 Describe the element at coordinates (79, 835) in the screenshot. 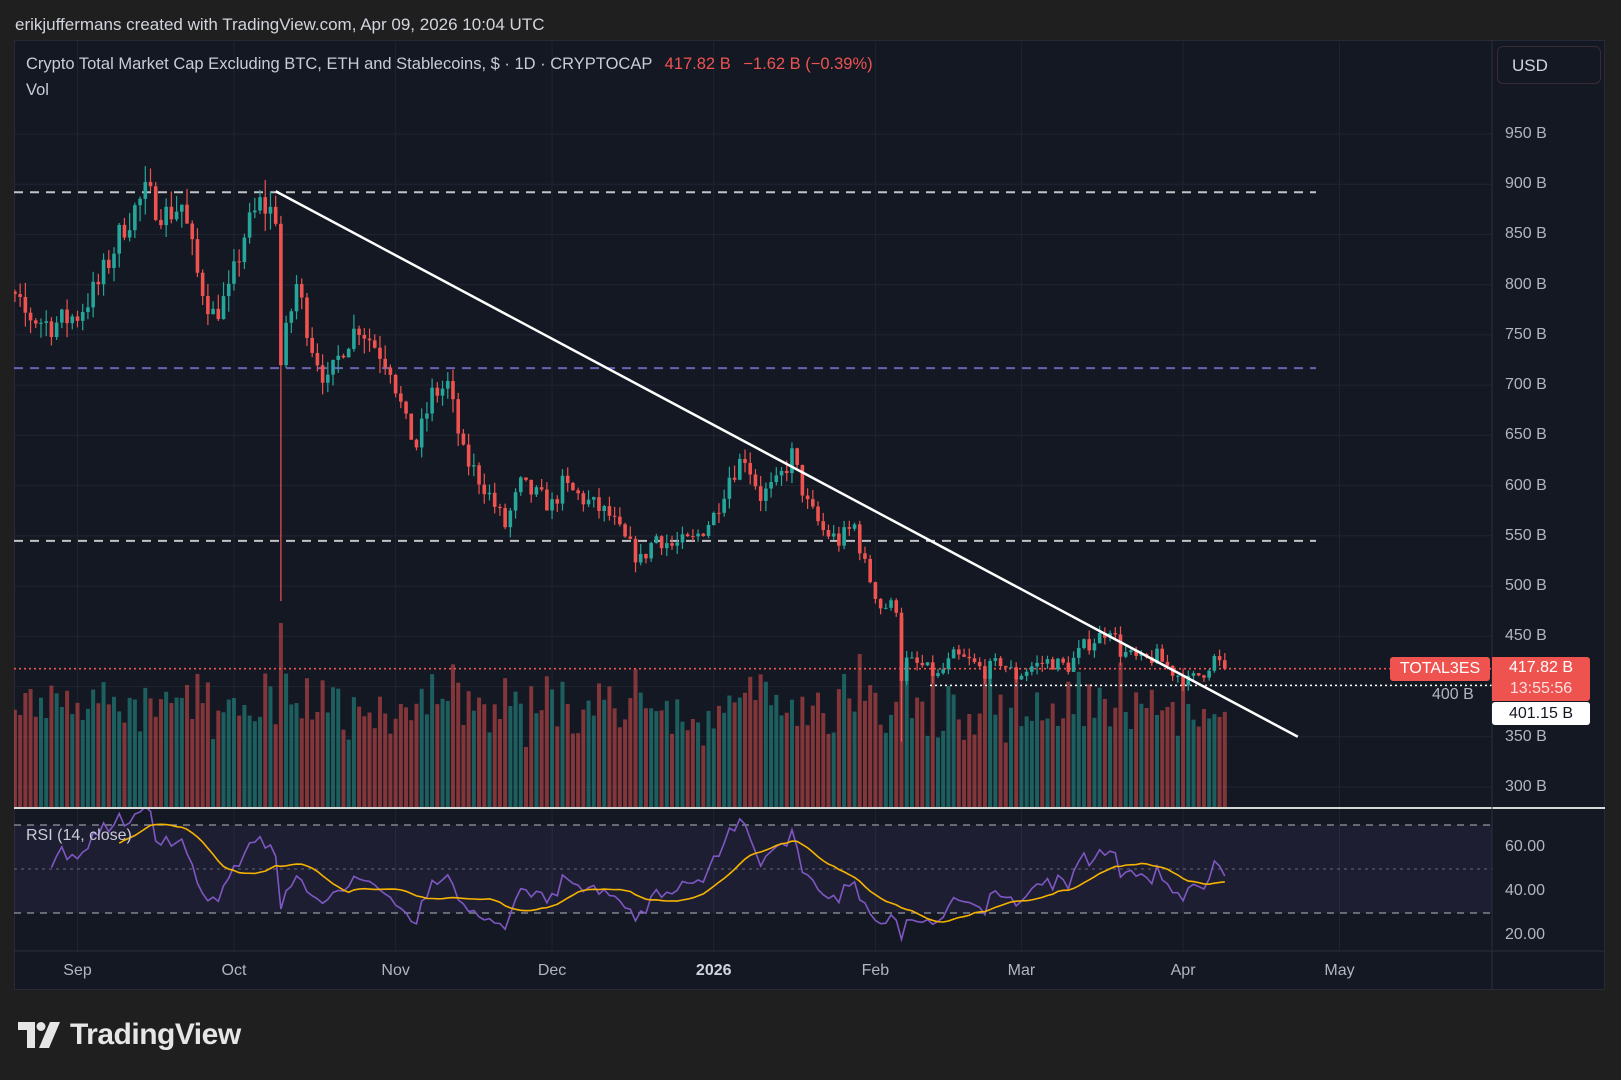

I see `rsi-legend: RSI (14, close)` at that location.